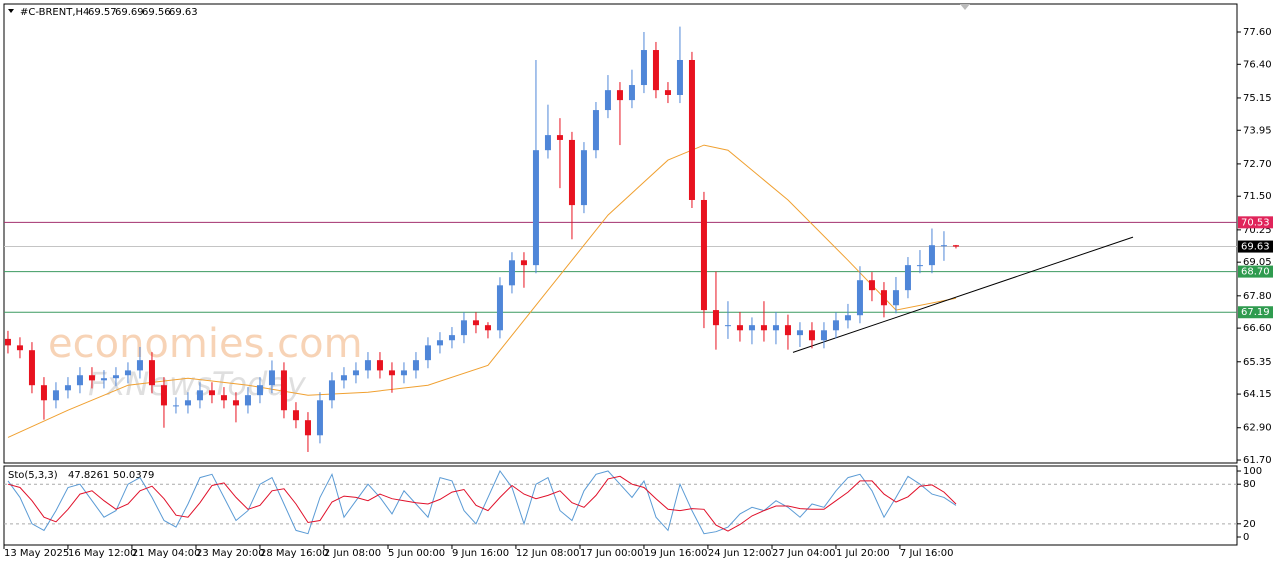  I want to click on y-tick-label: 77.60, so click(1257, 32).